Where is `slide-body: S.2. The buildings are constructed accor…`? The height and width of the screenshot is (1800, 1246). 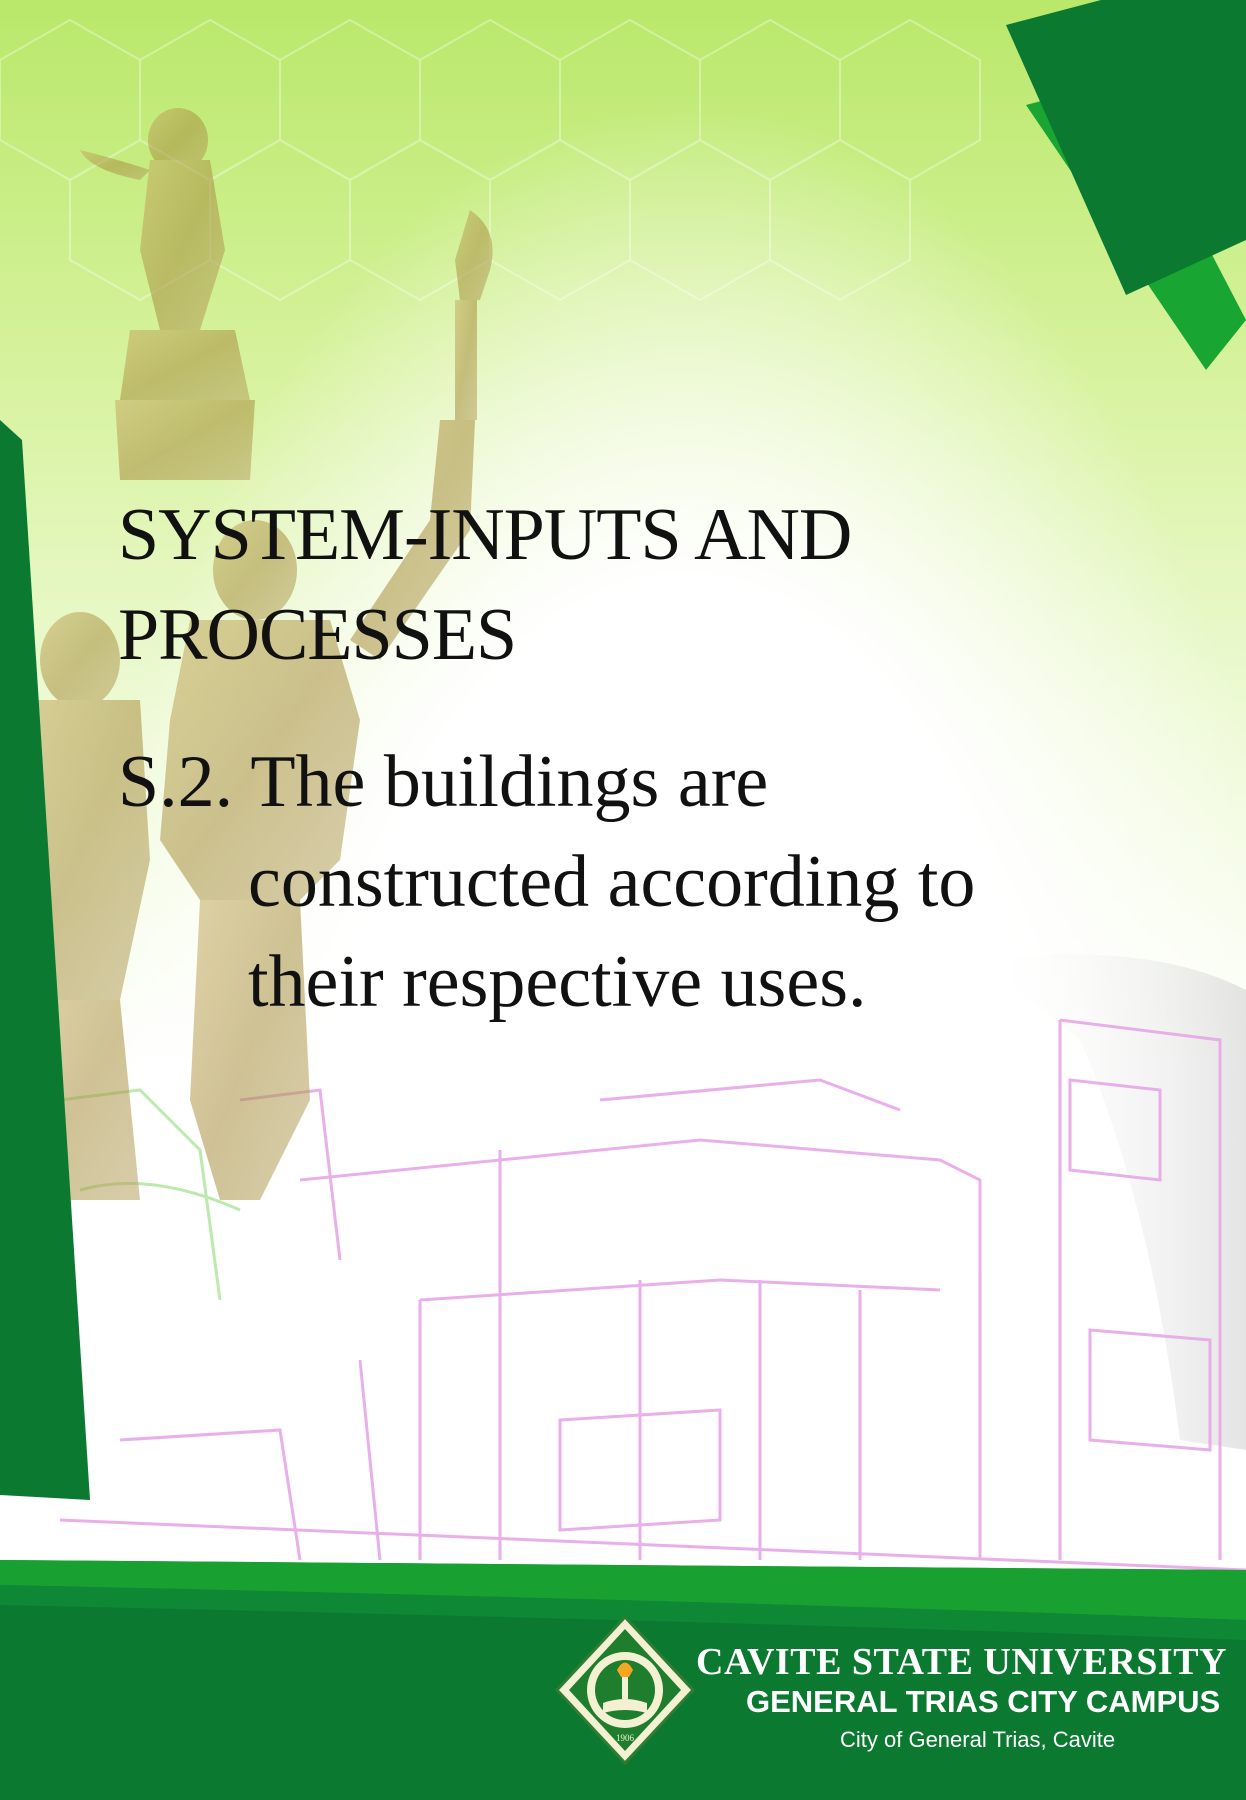
slide-body: S.2. The buildings are constructed accor… is located at coordinates (618, 882).